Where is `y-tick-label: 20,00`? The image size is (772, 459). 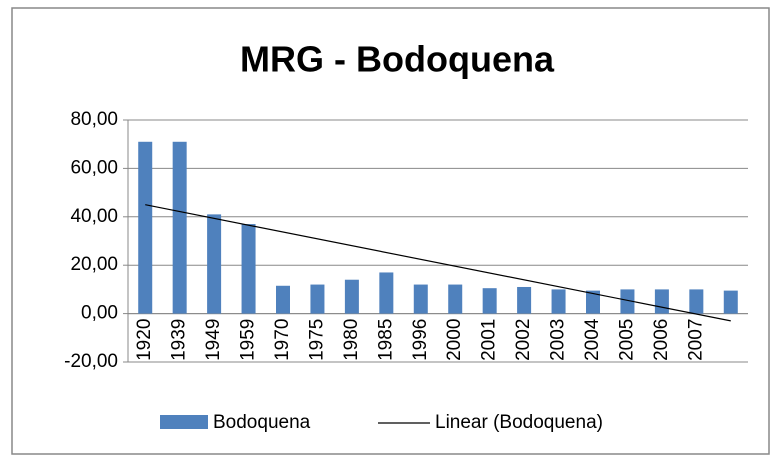
y-tick-label: 20,00 is located at coordinates (94, 264).